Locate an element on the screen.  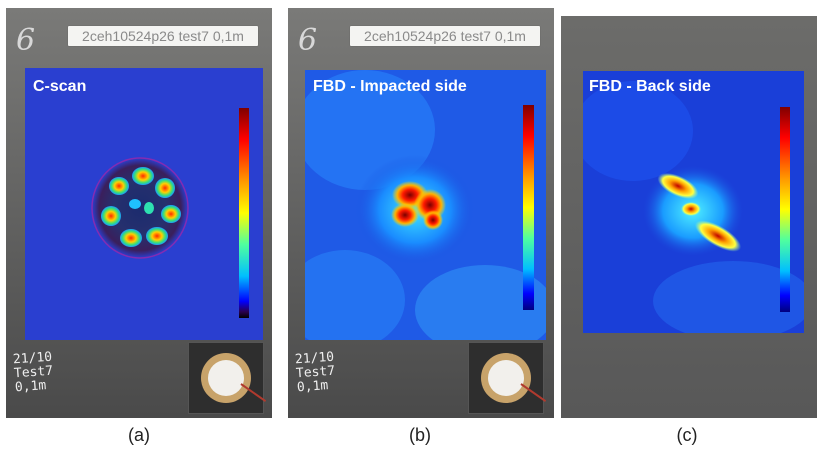
caption-b: (b) is located at coordinates (420, 435).